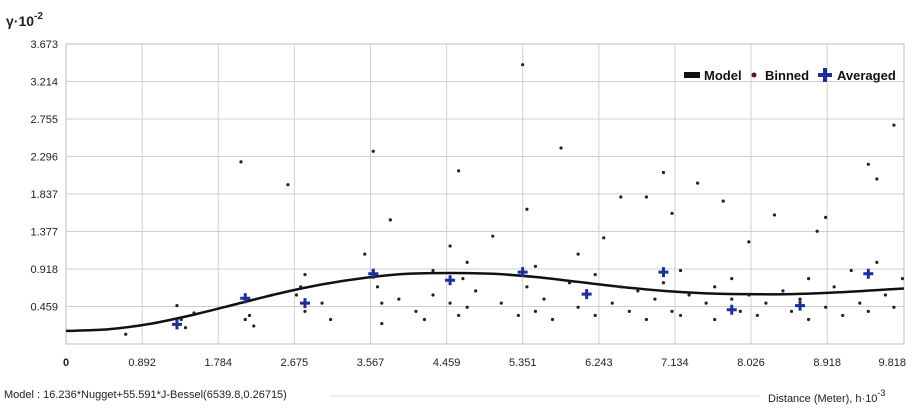 This screenshot has width=919, height=414. I want to click on x-tick-label: 3.567, so click(371, 363).